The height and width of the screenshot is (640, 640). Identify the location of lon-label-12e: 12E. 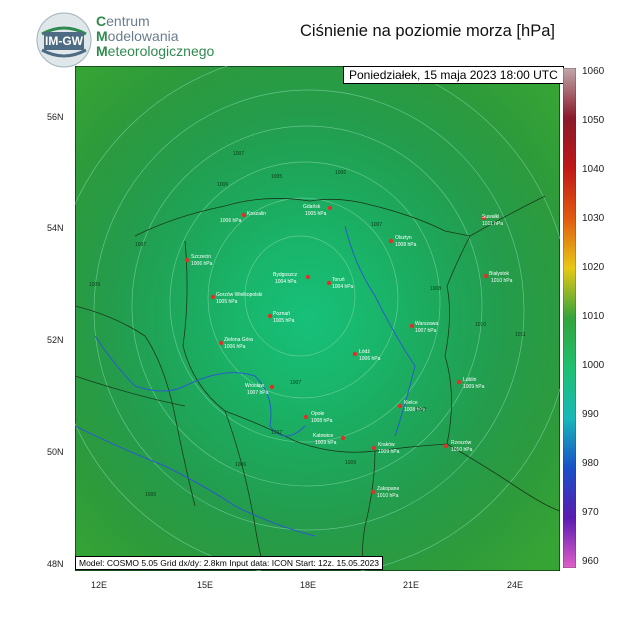
(99, 585).